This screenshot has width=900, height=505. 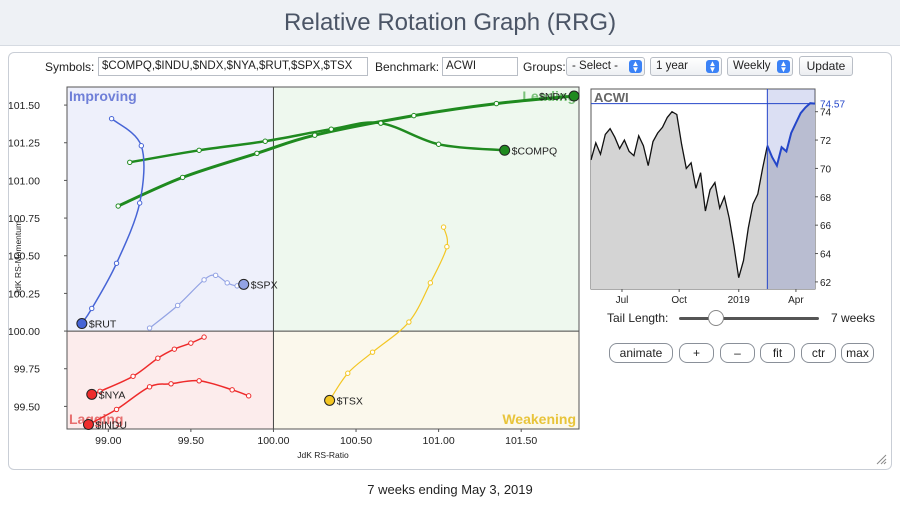 I want to click on benchmark-tail-line, so click(x=791, y=135).